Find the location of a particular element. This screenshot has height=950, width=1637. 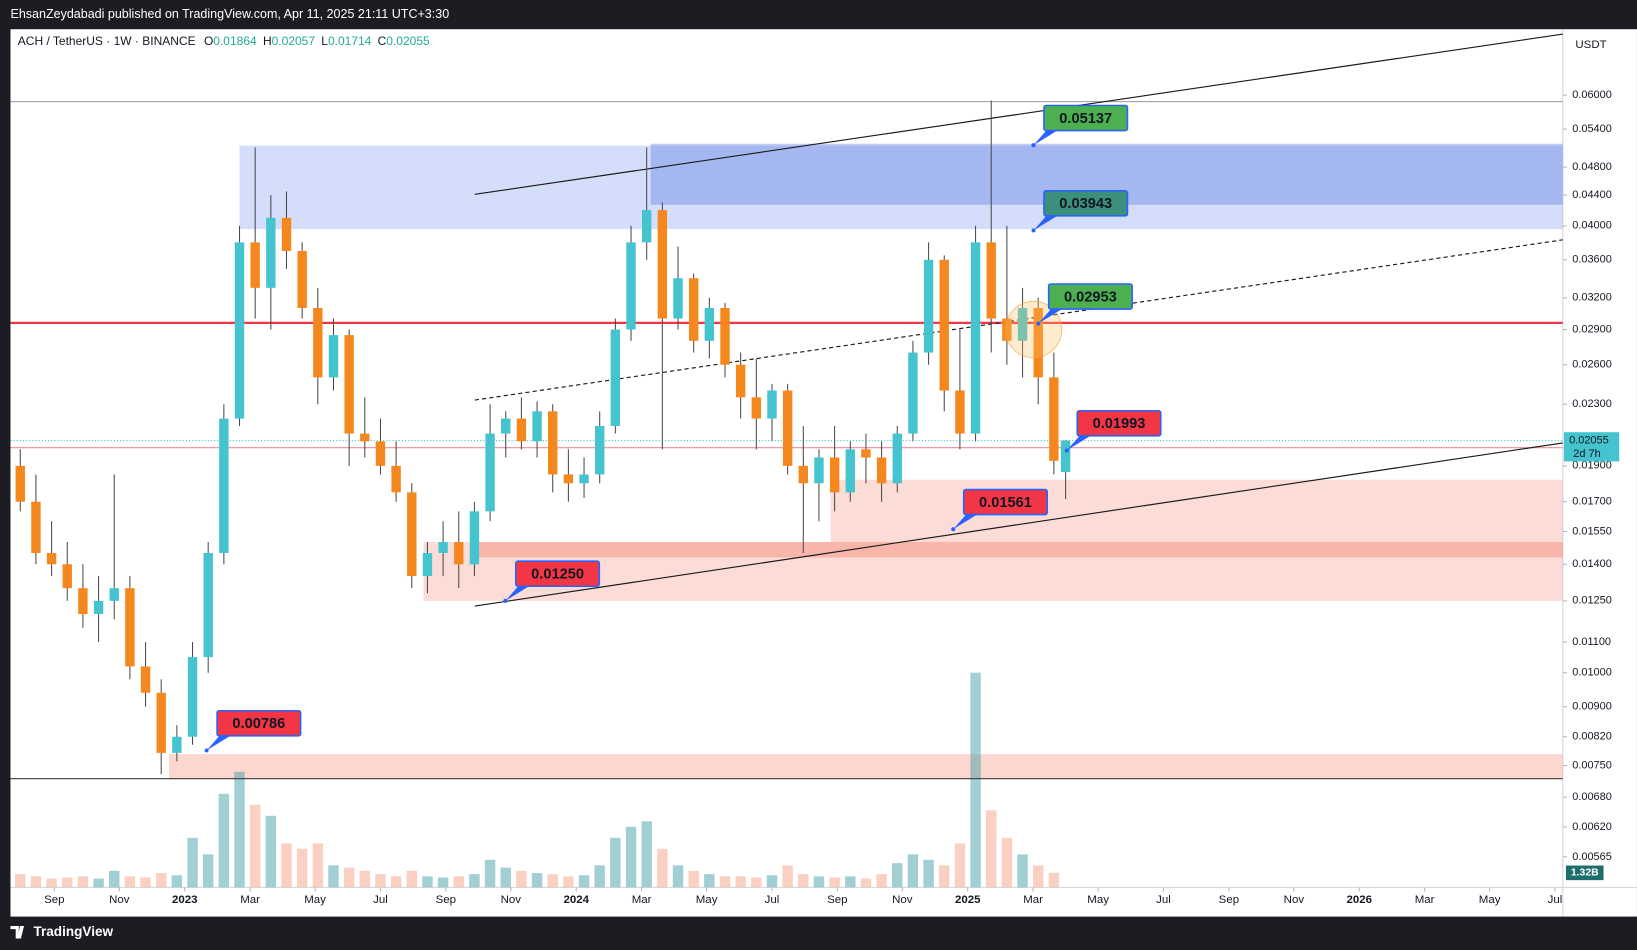

callout-label: 0.01561 is located at coordinates (1005, 503).